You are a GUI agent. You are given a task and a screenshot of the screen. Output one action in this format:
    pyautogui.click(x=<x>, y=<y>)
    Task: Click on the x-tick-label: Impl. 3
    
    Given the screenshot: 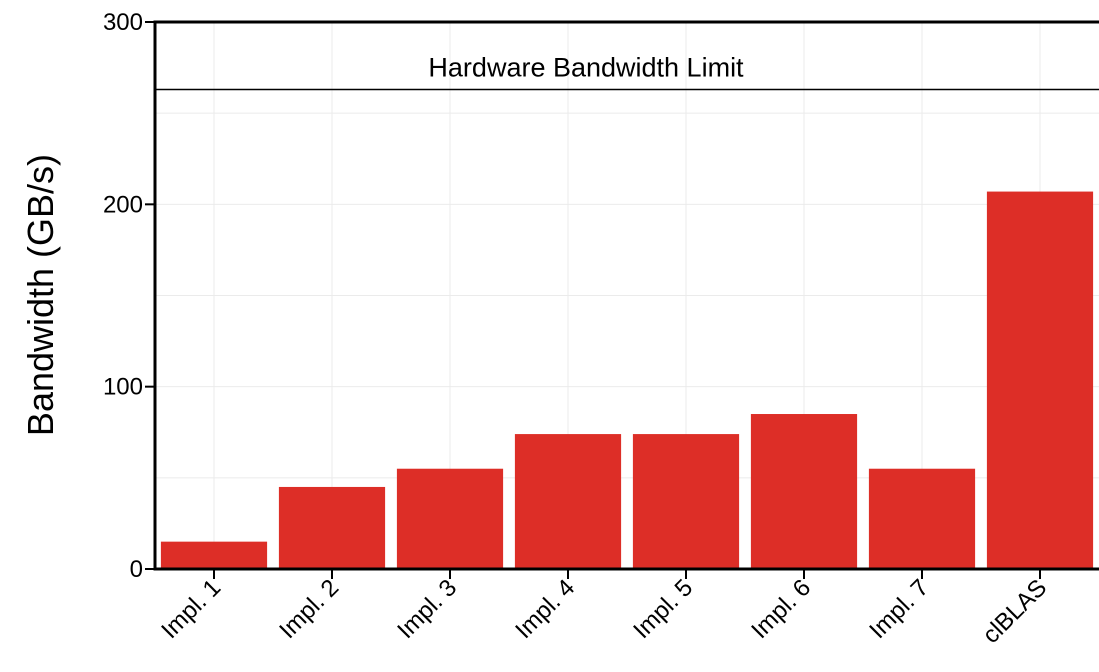 What is the action you would take?
    pyautogui.click(x=427, y=609)
    